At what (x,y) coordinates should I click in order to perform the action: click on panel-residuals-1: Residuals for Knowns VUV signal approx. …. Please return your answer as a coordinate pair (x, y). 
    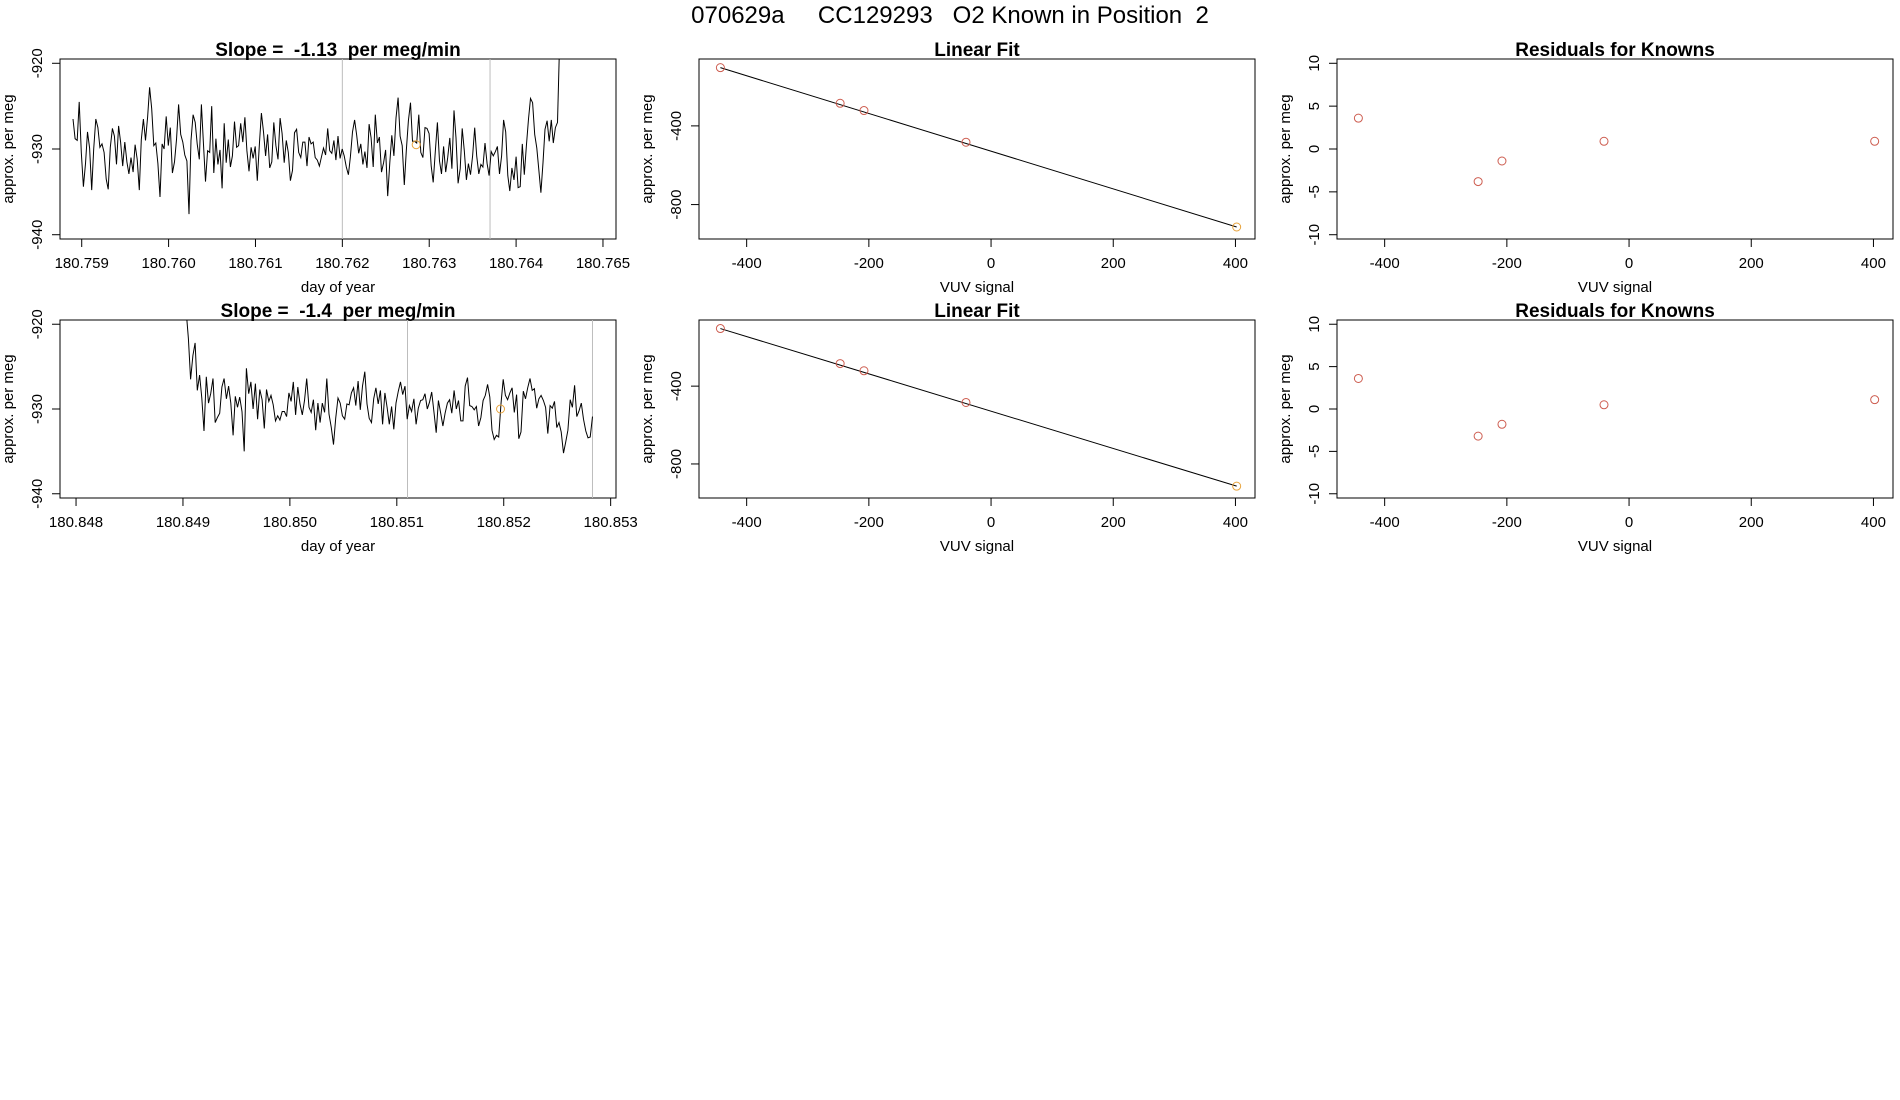
    Looking at the image, I should click on (1585, 168).